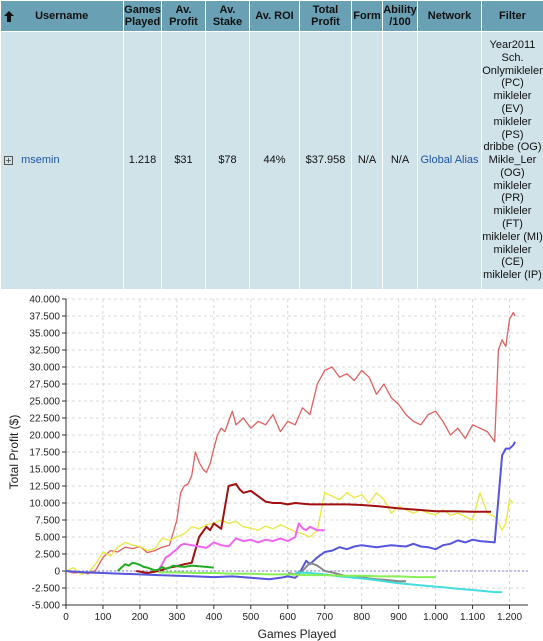  I want to click on y-tick-label: 2.500, so click(47, 555).